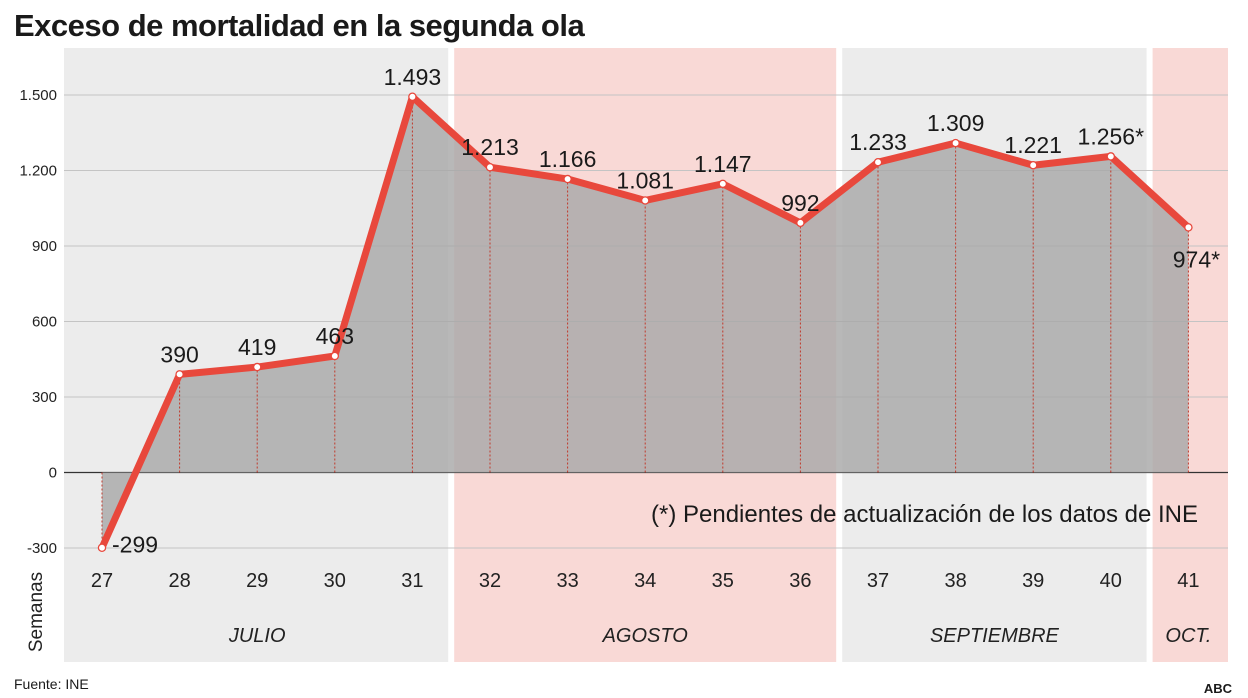 Image resolution: width=1248 pixels, height=698 pixels. What do you see at coordinates (412, 581) in the screenshot?
I see `x-tick-label: 31` at bounding box center [412, 581].